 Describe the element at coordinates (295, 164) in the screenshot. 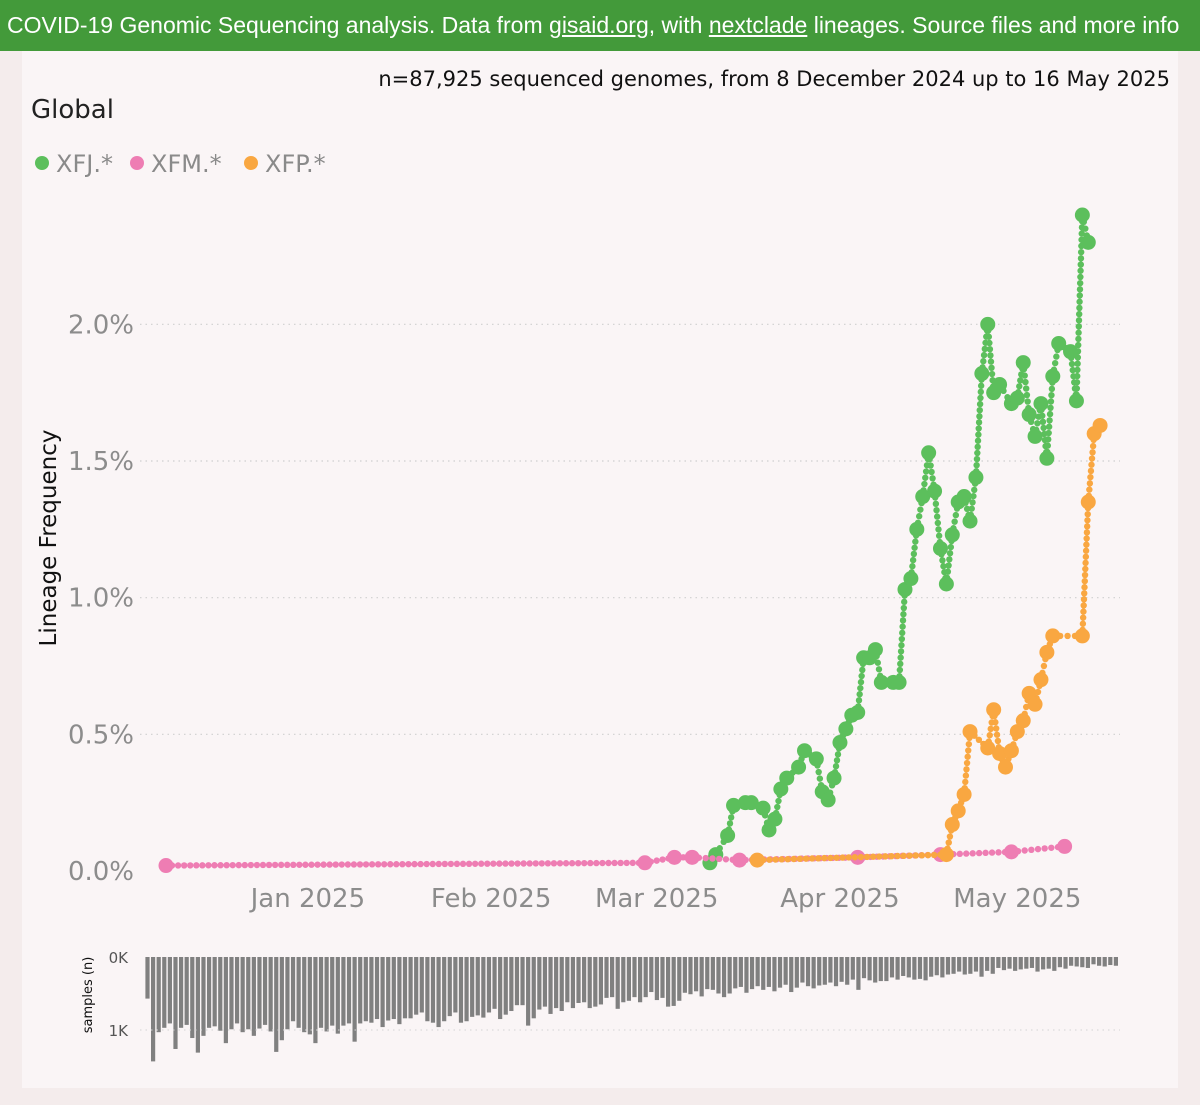

I see `legend-xfp-label: XFP.*` at that location.